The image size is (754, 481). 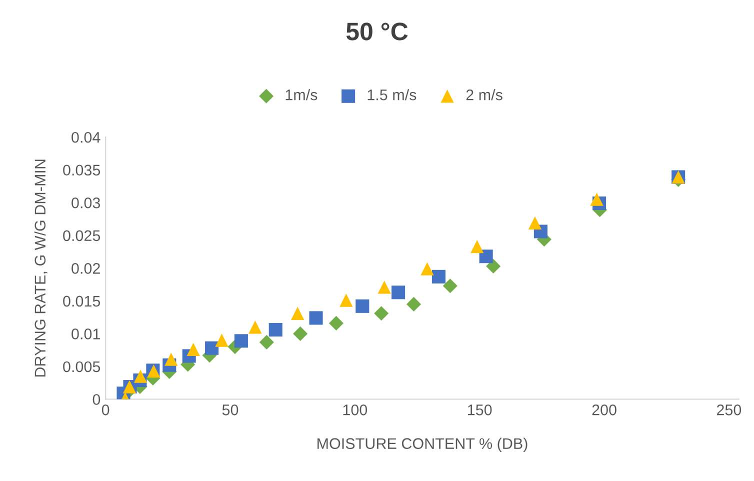 What do you see at coordinates (106, 410) in the screenshot?
I see `x-tick-label: 0` at bounding box center [106, 410].